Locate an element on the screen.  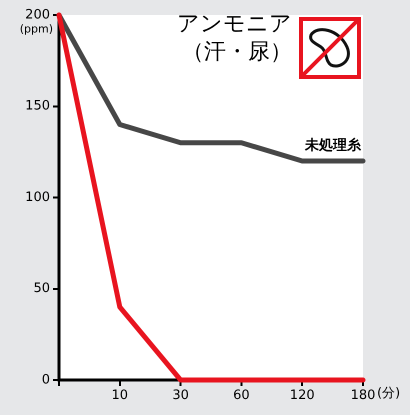
x-tick-label: 60 is located at coordinates (241, 396).